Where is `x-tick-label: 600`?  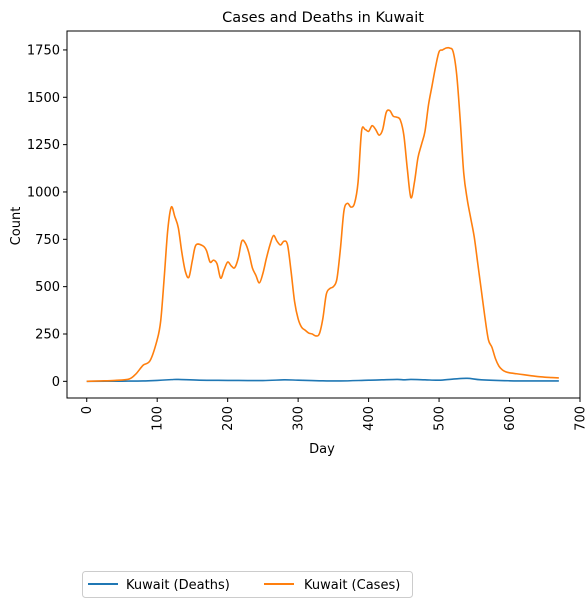
x-tick-label: 600 is located at coordinates (510, 418).